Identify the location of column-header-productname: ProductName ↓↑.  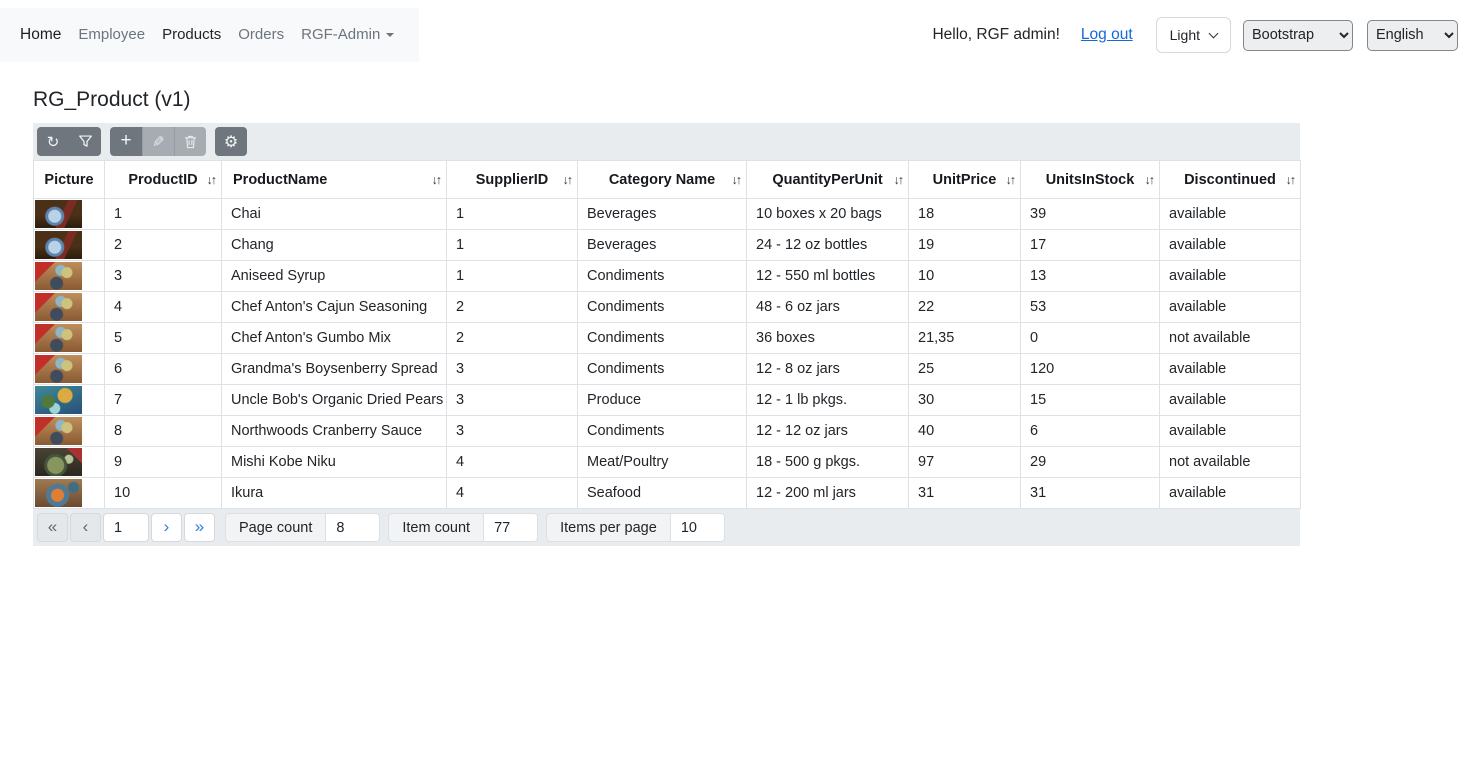
(334, 179).